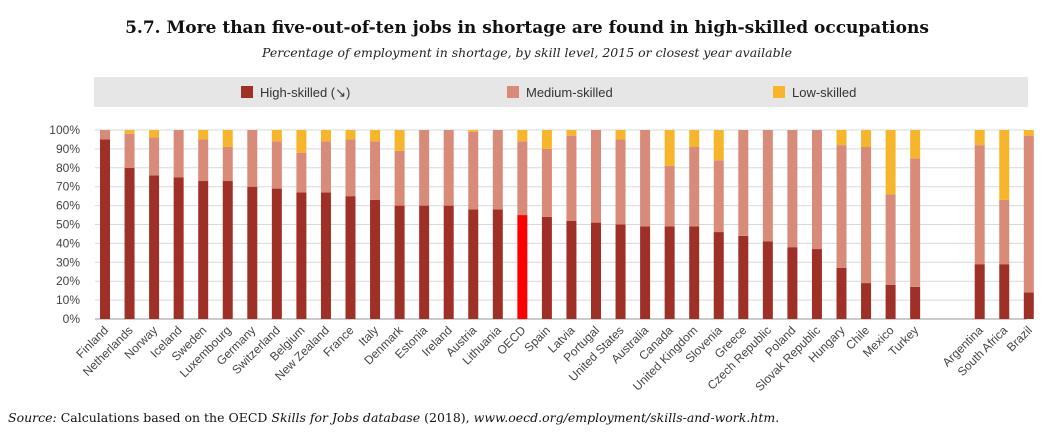 Image resolution: width=1054 pixels, height=434 pixels. Describe the element at coordinates (68, 187) in the screenshot. I see `y-tick-label: 70%` at that location.